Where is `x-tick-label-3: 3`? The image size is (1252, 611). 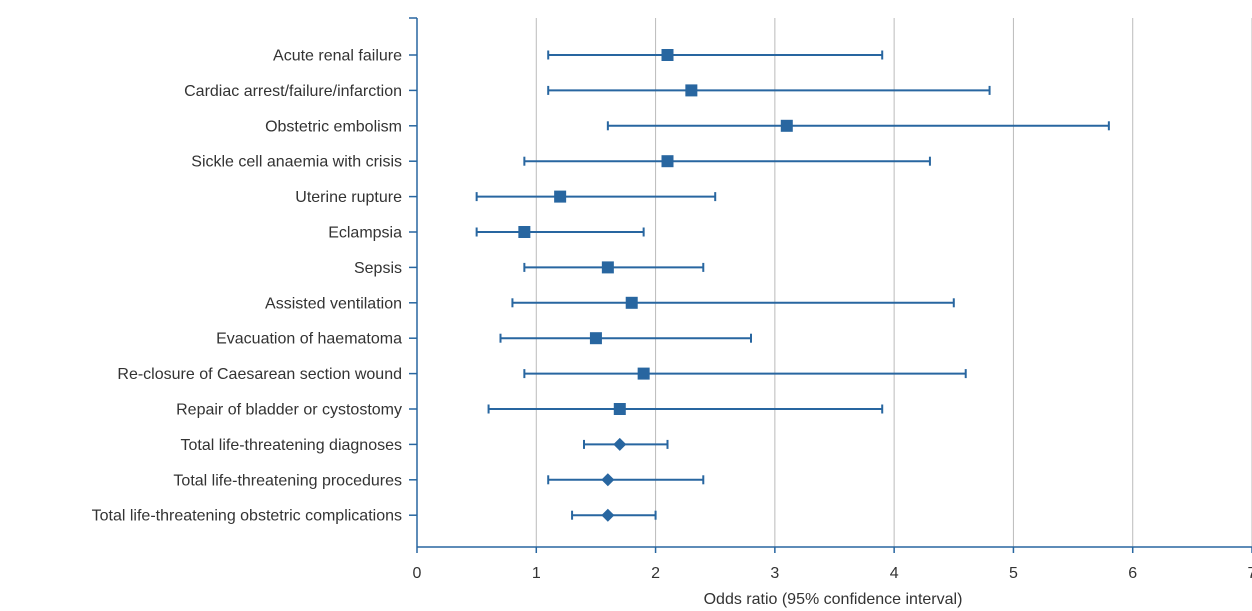
x-tick-label-3: 3 is located at coordinates (774, 573).